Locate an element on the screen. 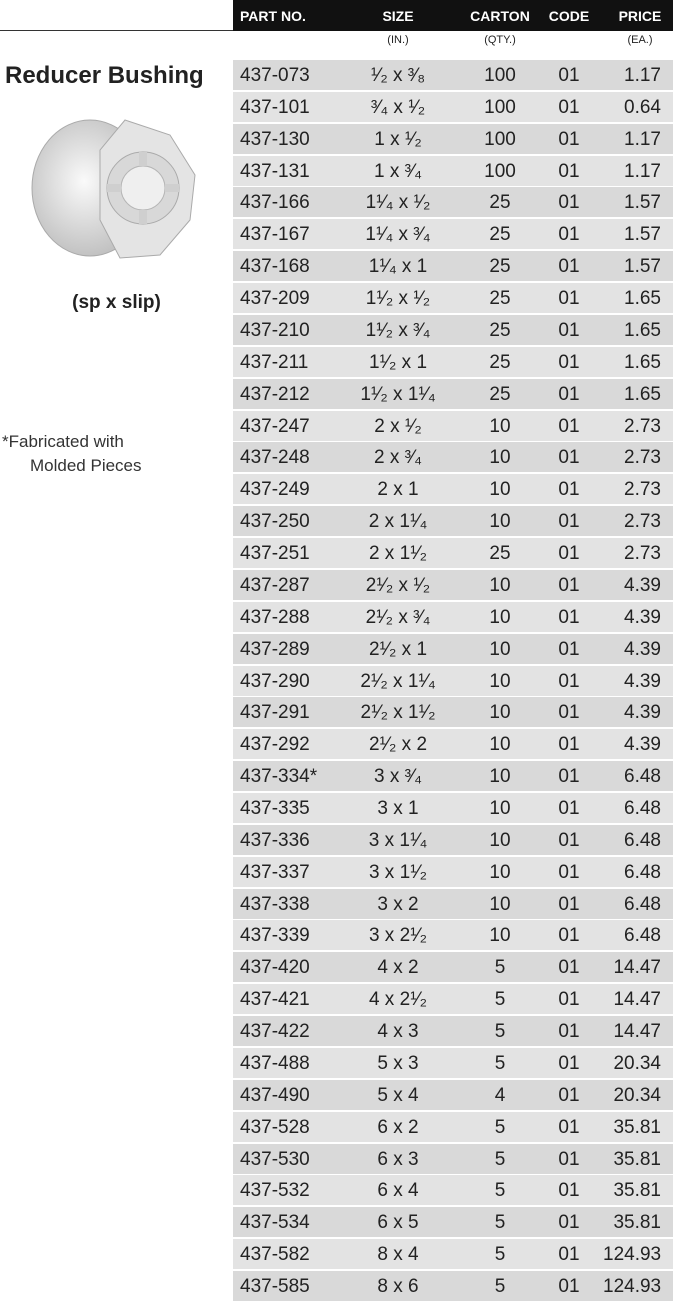 This screenshot has width=673, height=1303. table-cell: 3 x 1¹⁄₄ is located at coordinates (398, 840).